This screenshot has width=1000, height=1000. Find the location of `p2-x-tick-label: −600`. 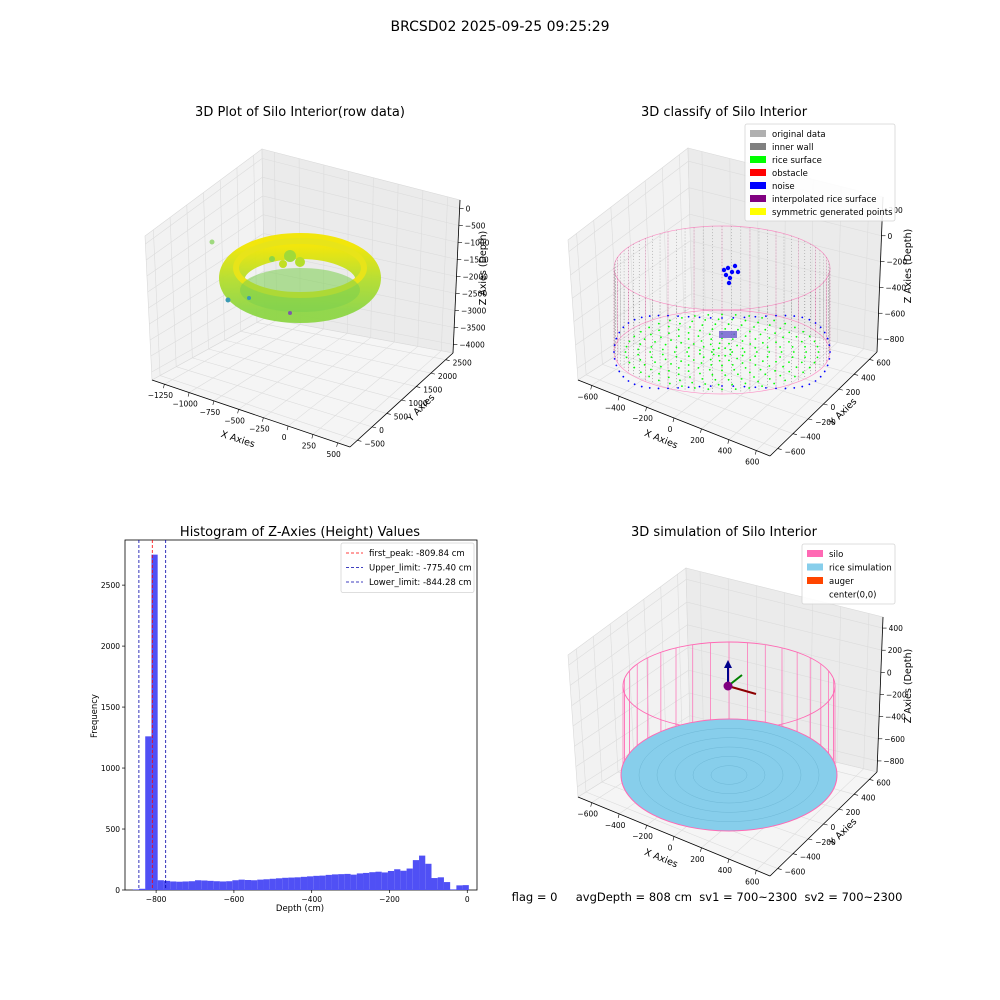

p2-x-tick-label: −600 is located at coordinates (587, 396).